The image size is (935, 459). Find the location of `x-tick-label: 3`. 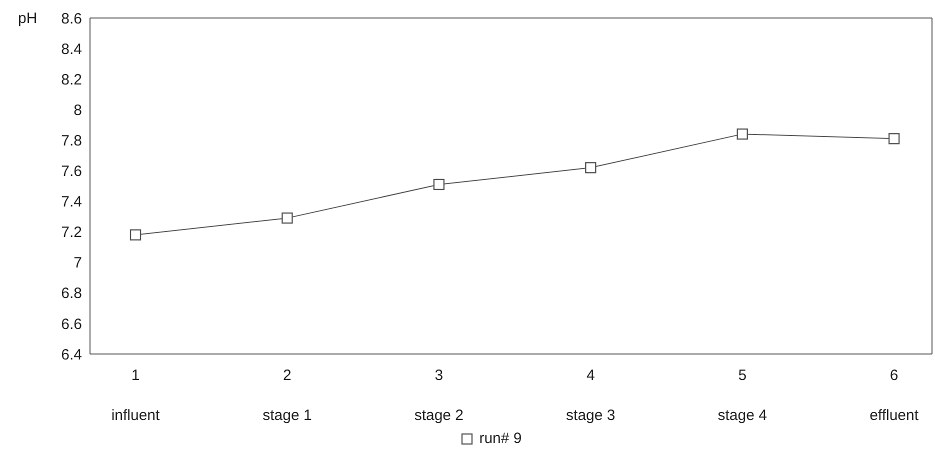

x-tick-label: 3 is located at coordinates (439, 375).